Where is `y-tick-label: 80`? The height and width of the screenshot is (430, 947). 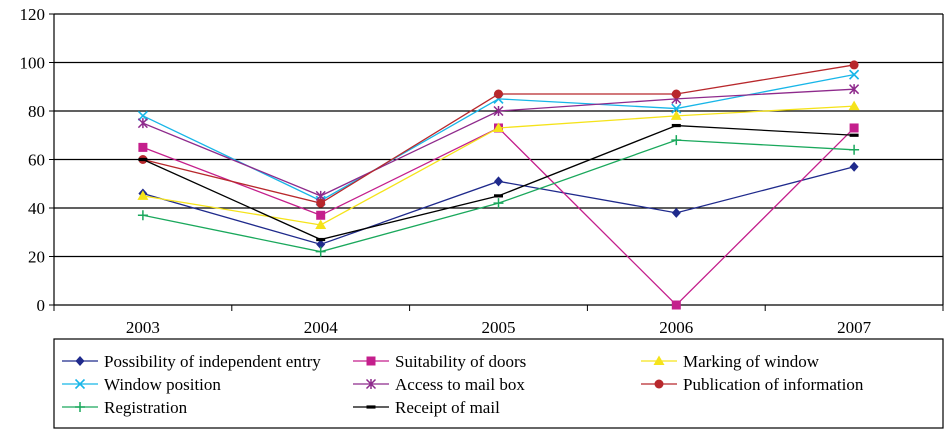
y-tick-label: 80 is located at coordinates (36, 111).